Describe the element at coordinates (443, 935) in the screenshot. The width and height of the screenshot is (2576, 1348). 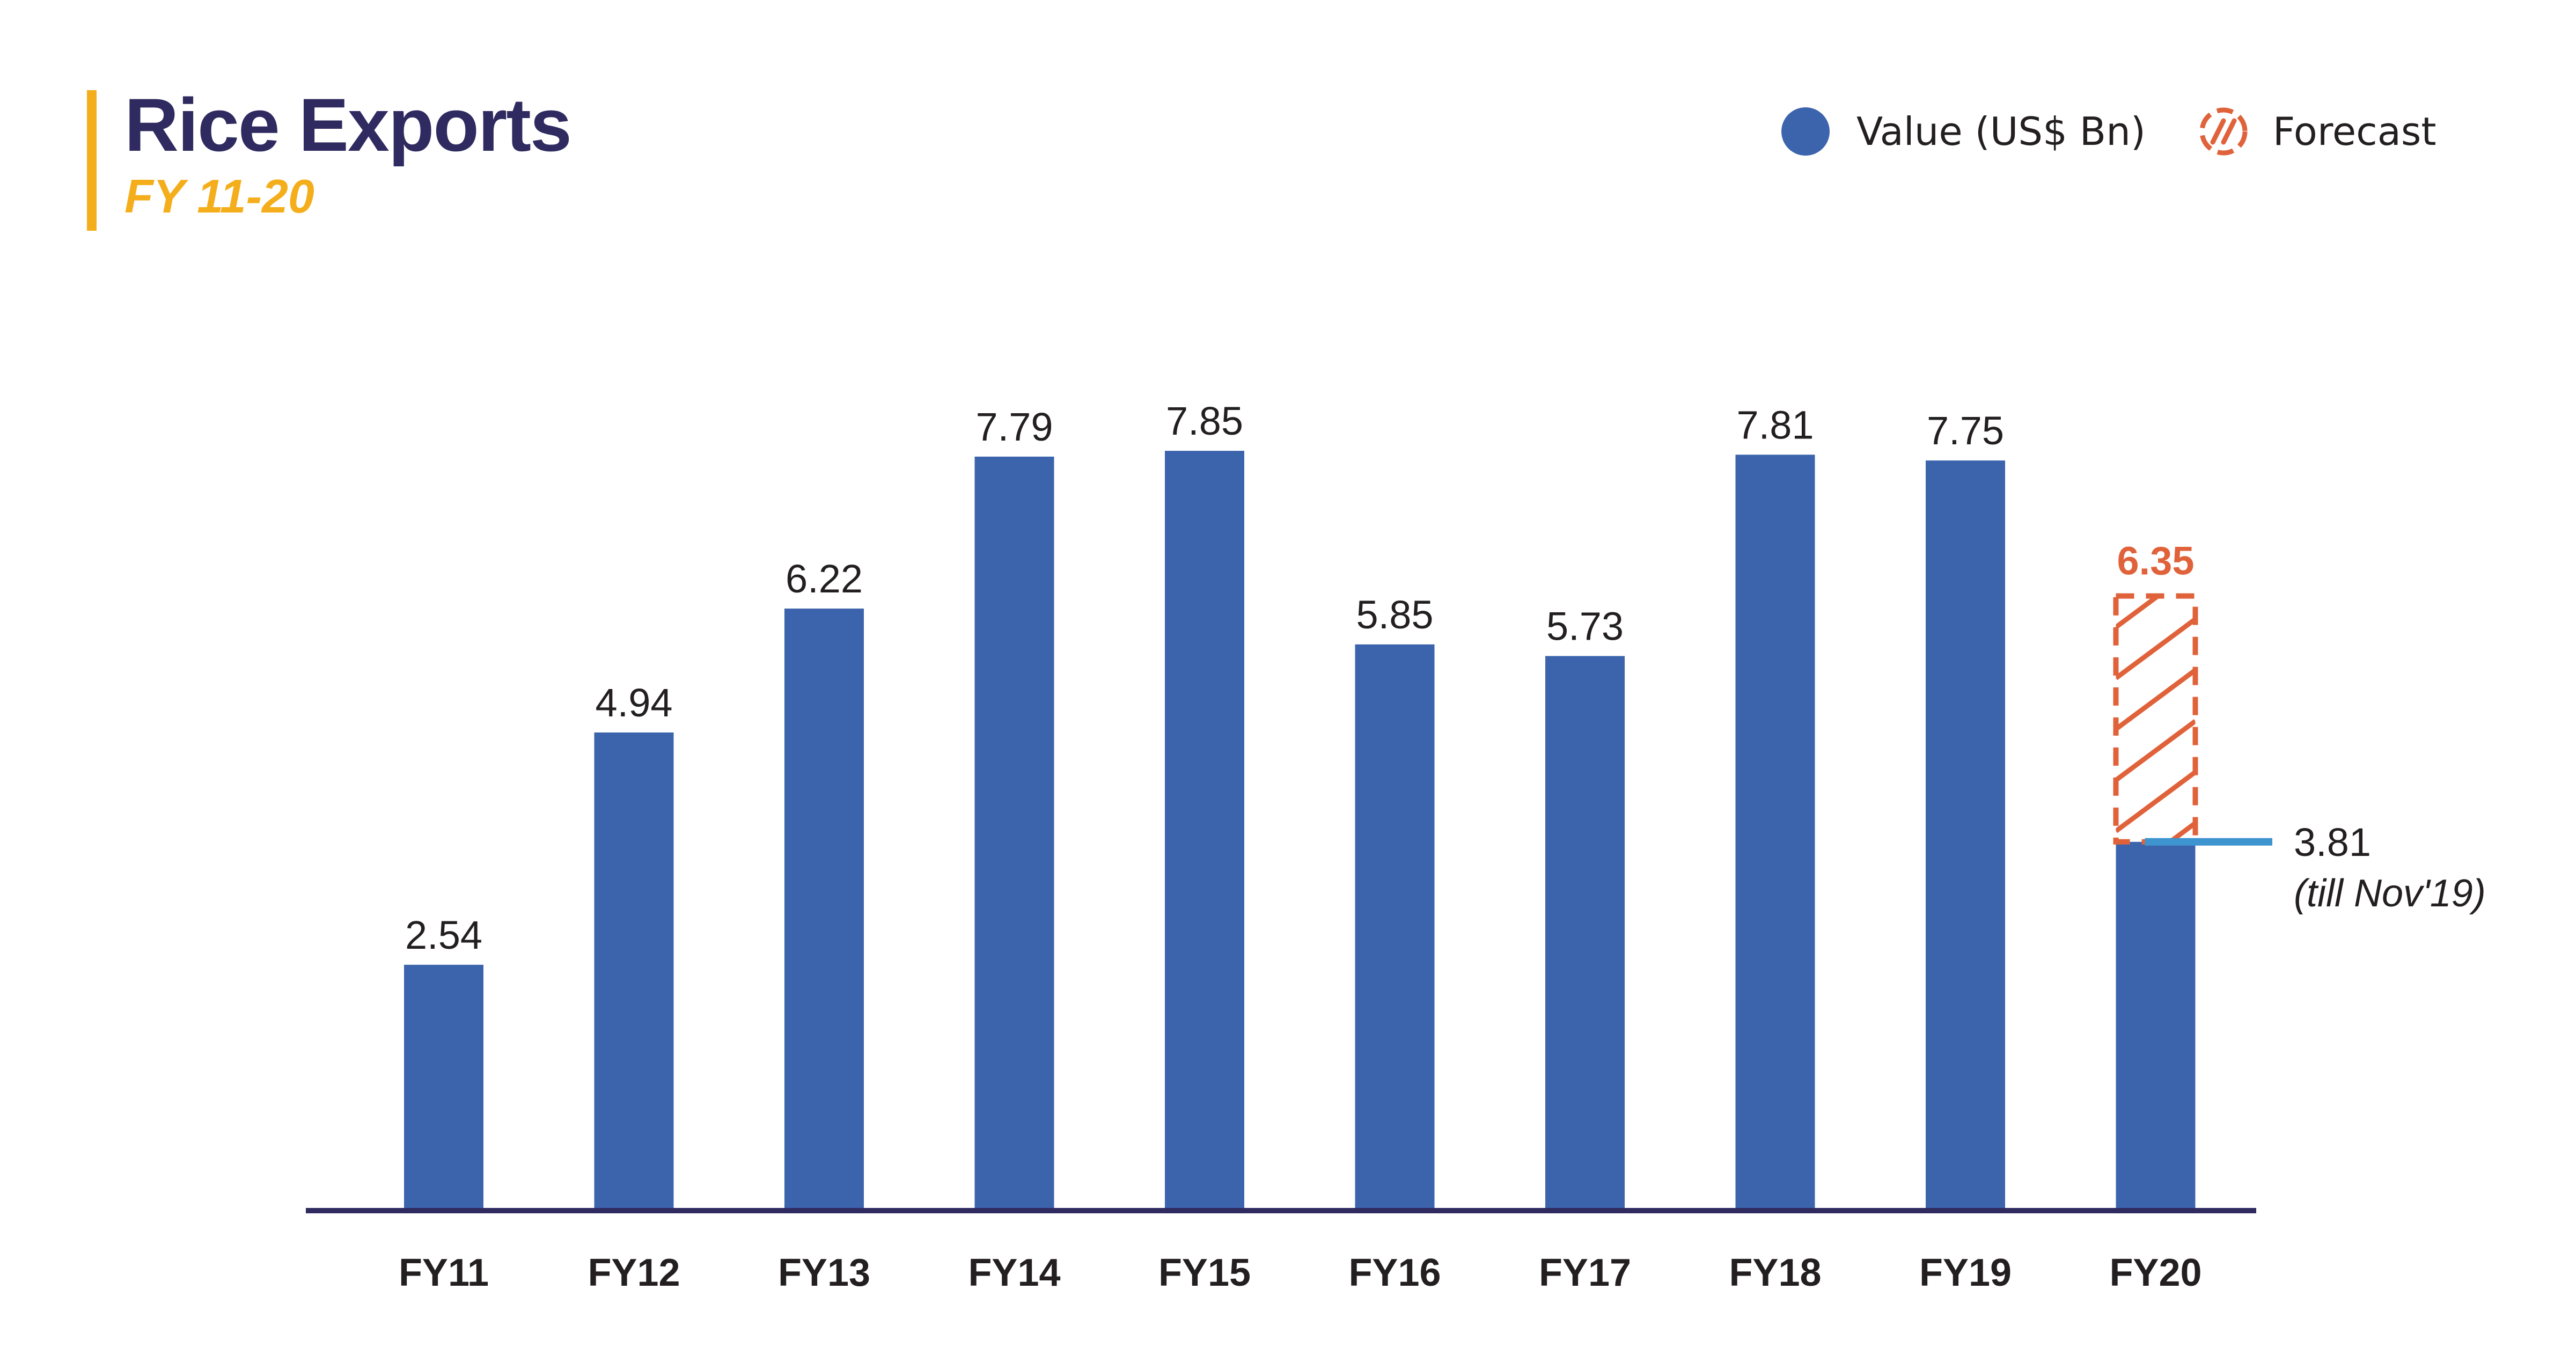
I see `data-label-fy11: 2.54` at that location.